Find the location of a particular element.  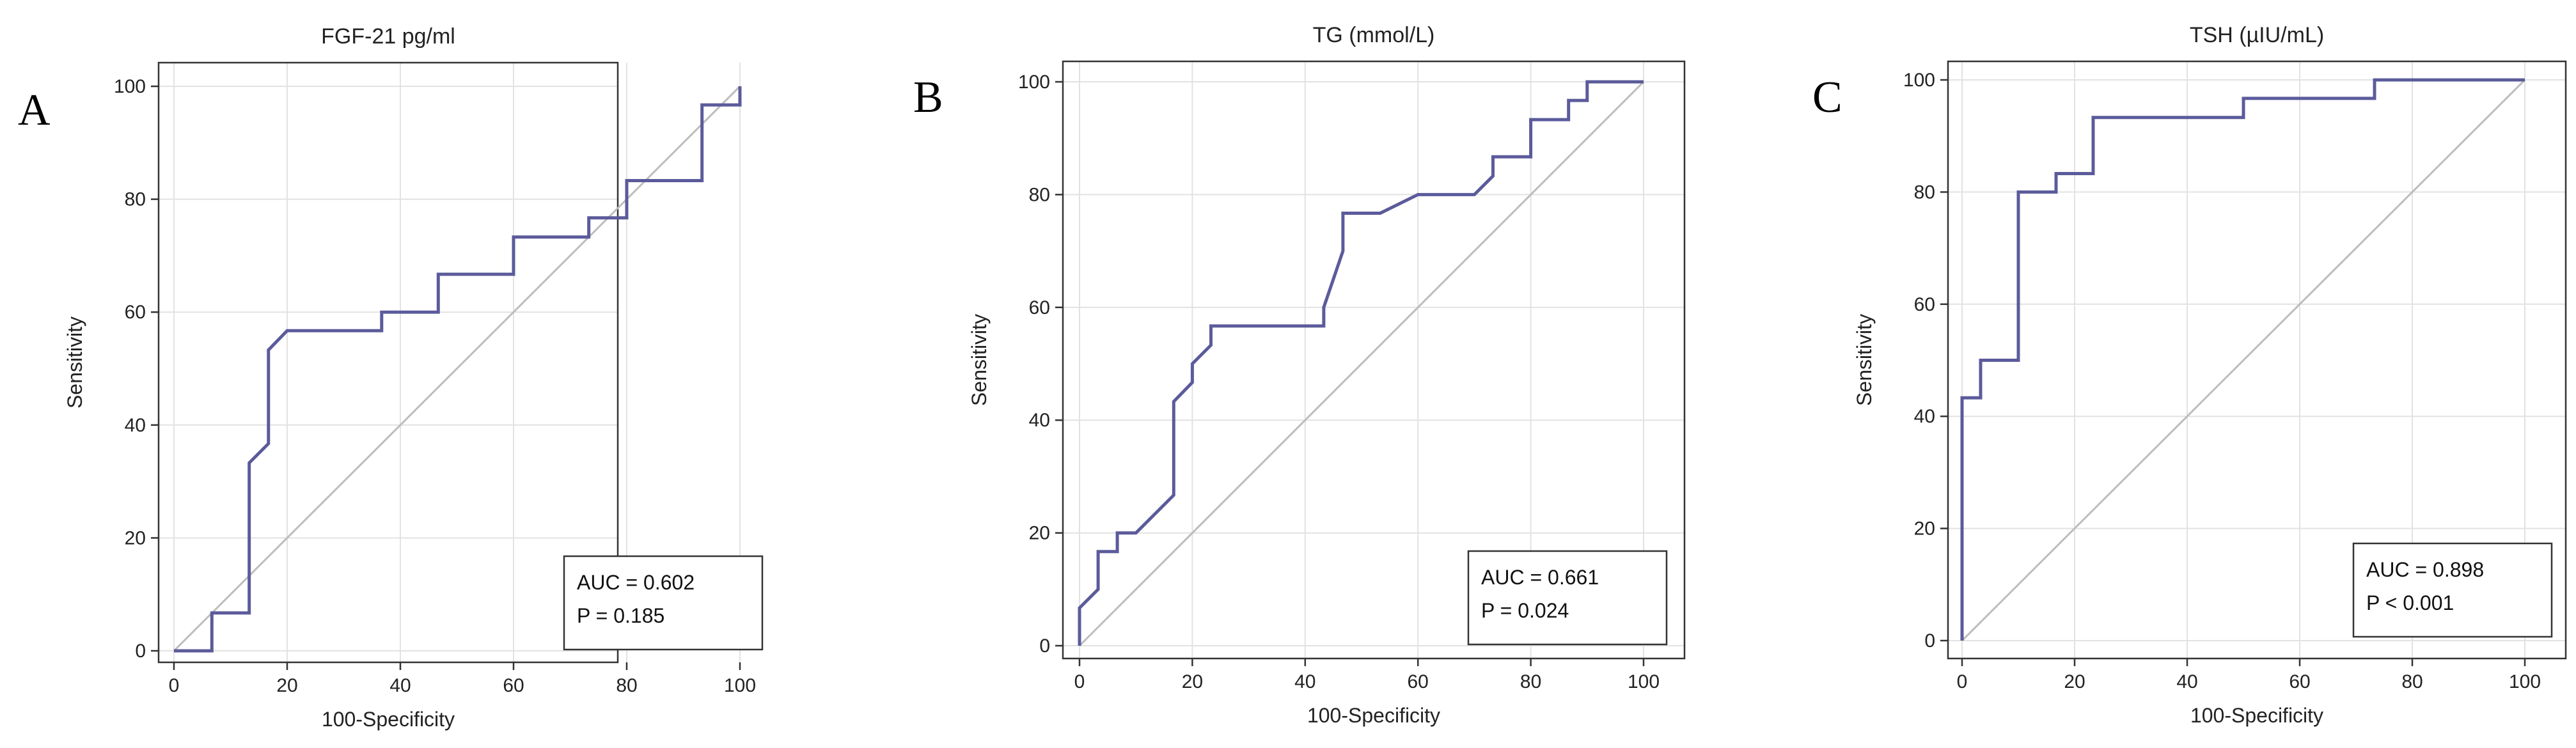

chart-title: TG (mmol/L) is located at coordinates (1374, 35).